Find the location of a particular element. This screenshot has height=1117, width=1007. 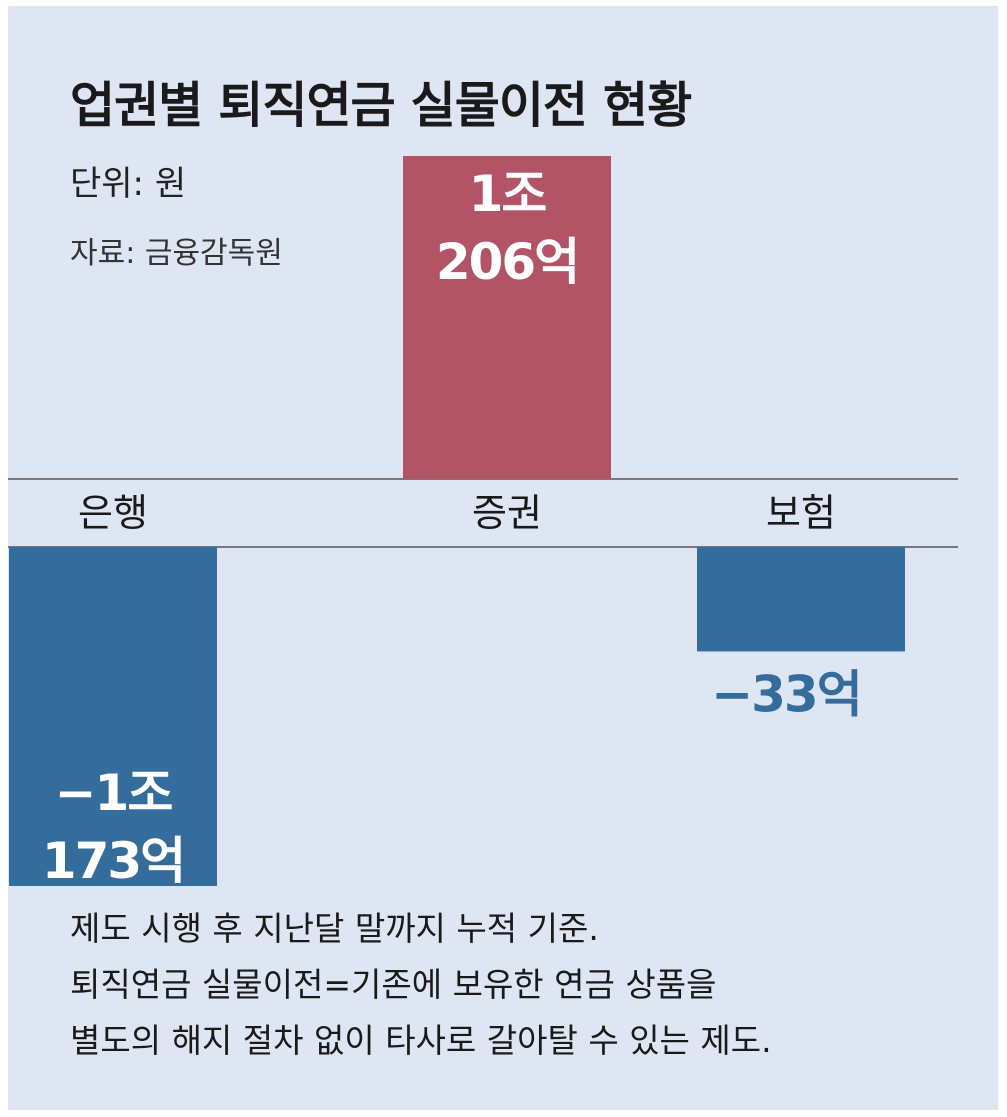

value-label: 1조 is located at coordinates (508, 194).